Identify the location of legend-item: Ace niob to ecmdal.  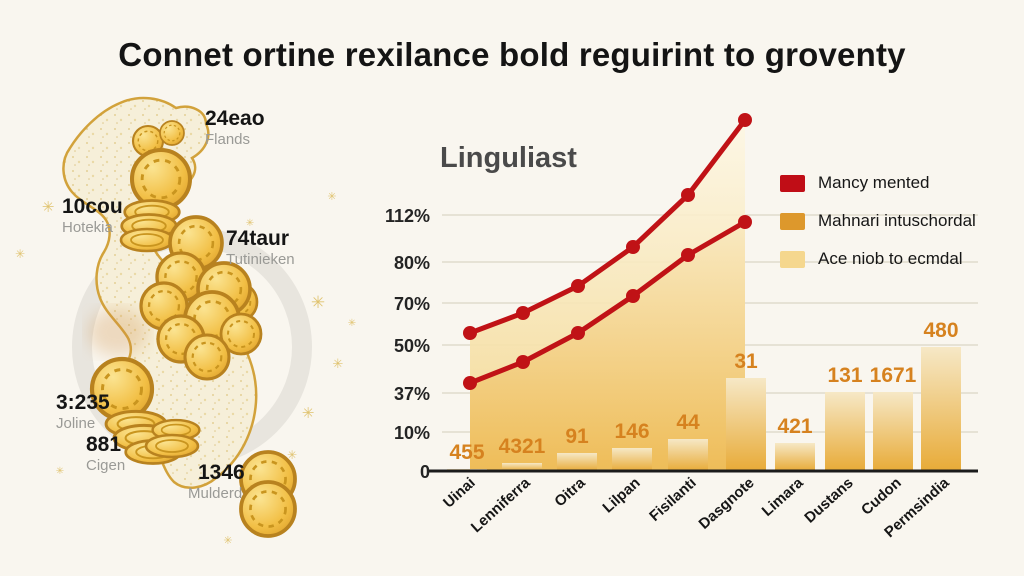
(878, 259).